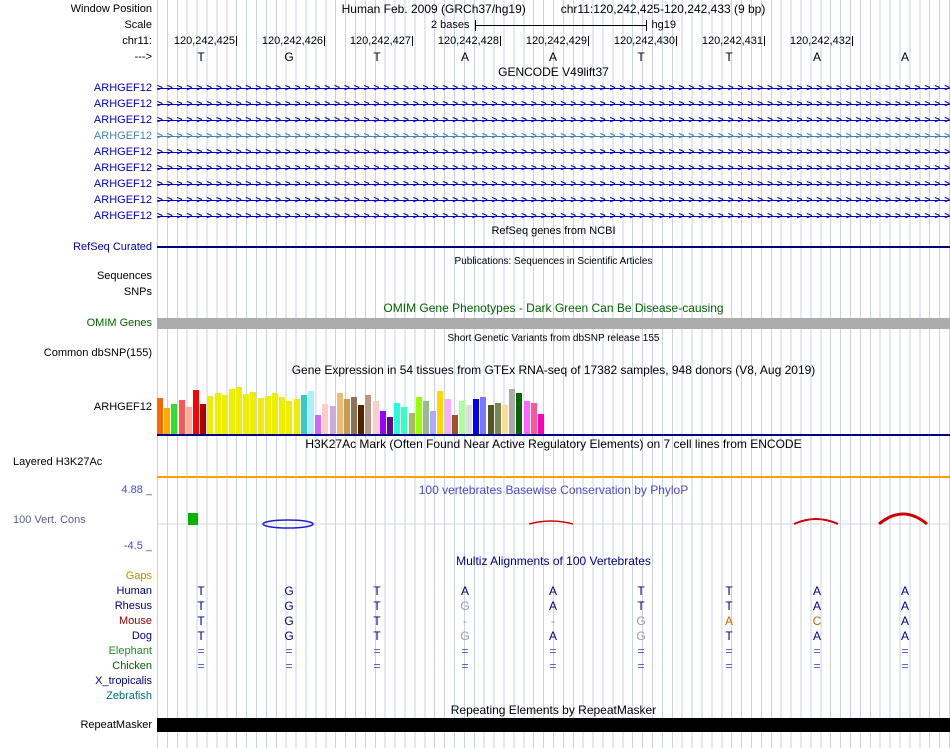 The width and height of the screenshot is (950, 748). Describe the element at coordinates (633, 41) in the screenshot. I see `coordinate-label: 120,242,430` at that location.